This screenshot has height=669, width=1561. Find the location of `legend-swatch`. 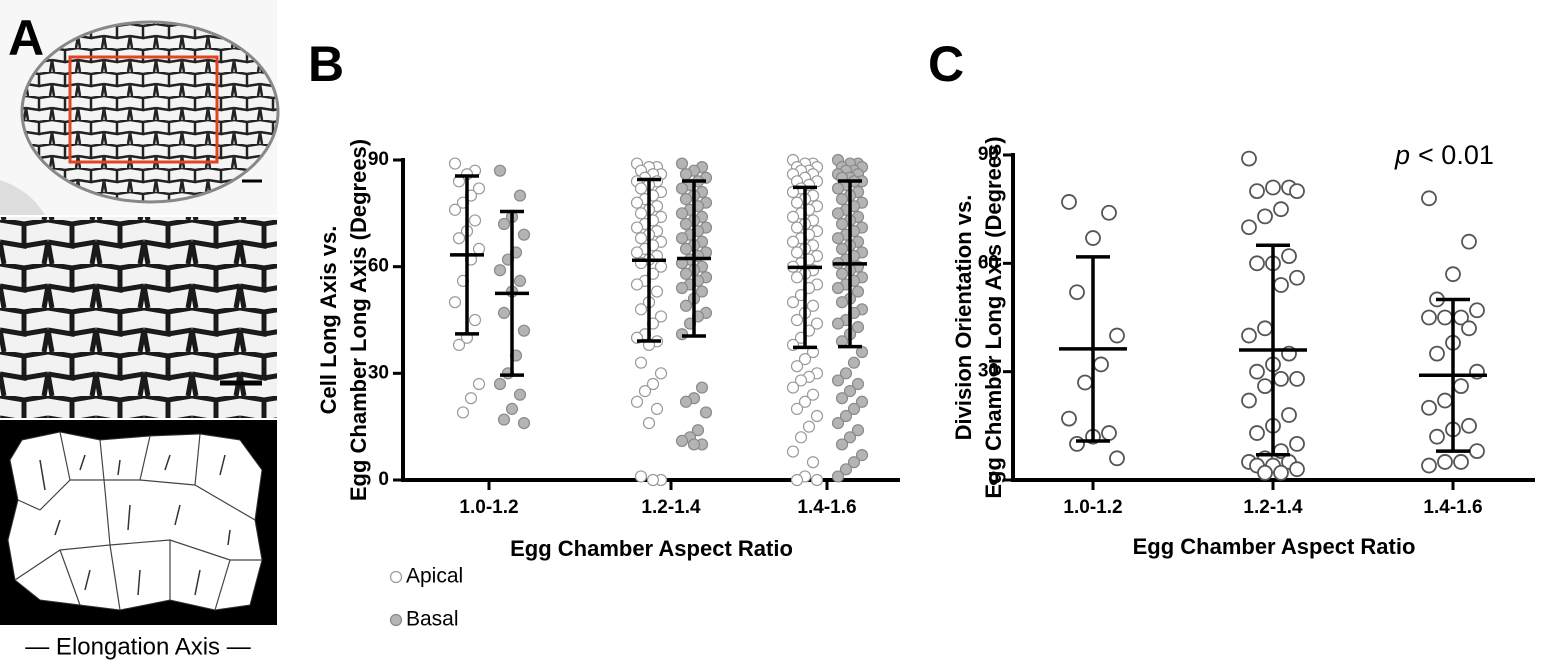

legend-swatch is located at coordinates (396, 577).